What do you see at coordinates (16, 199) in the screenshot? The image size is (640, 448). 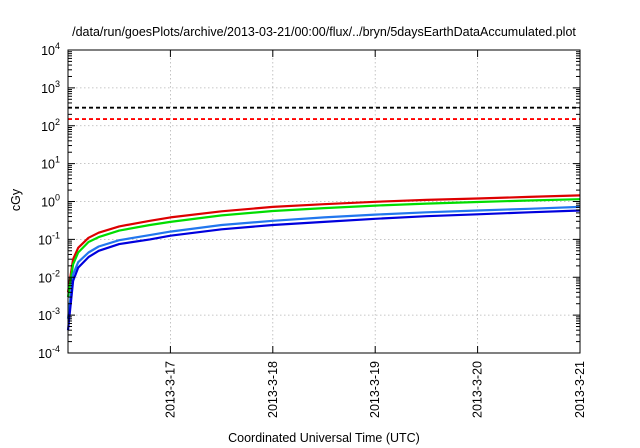 I see `y-axis-label: cGy` at bounding box center [16, 199].